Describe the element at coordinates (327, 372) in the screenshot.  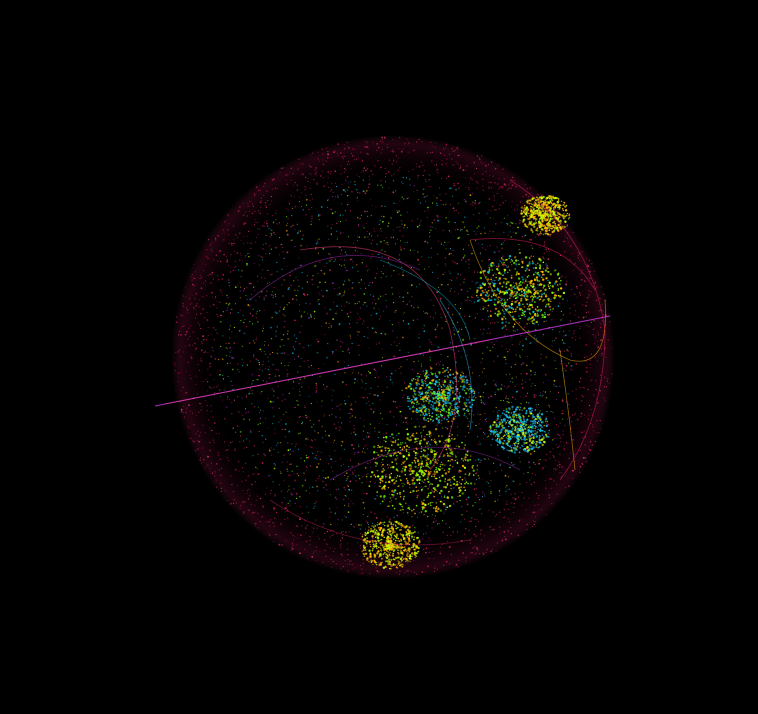
I see `tangent-streak-secondary` at that location.